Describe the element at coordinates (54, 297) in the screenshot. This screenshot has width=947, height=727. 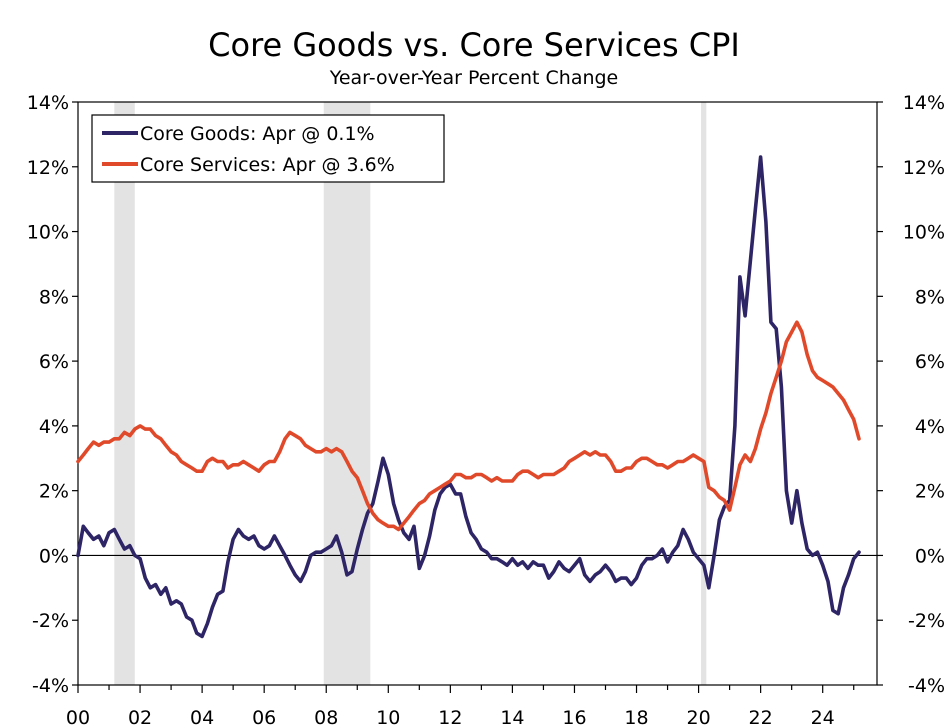
I see `y-tick-label-left: 8%` at that location.